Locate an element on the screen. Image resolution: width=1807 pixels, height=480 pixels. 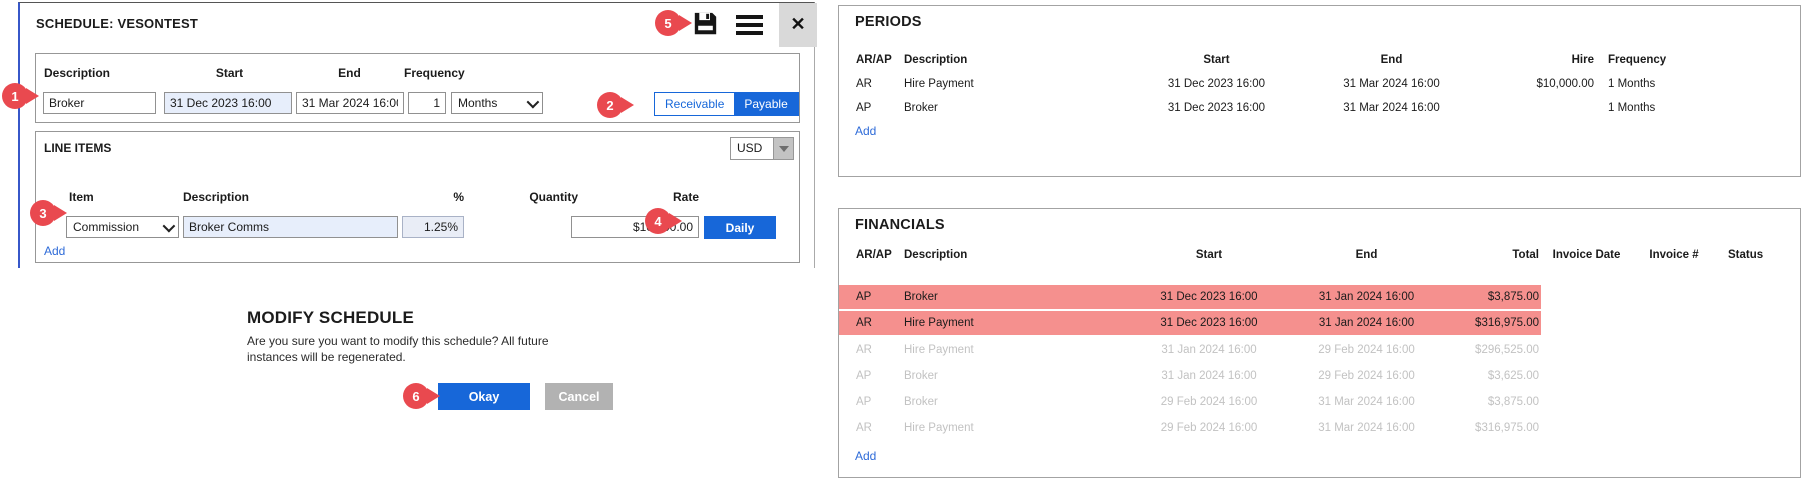
cell-total: $3,875.00 is located at coordinates (1513, 402).